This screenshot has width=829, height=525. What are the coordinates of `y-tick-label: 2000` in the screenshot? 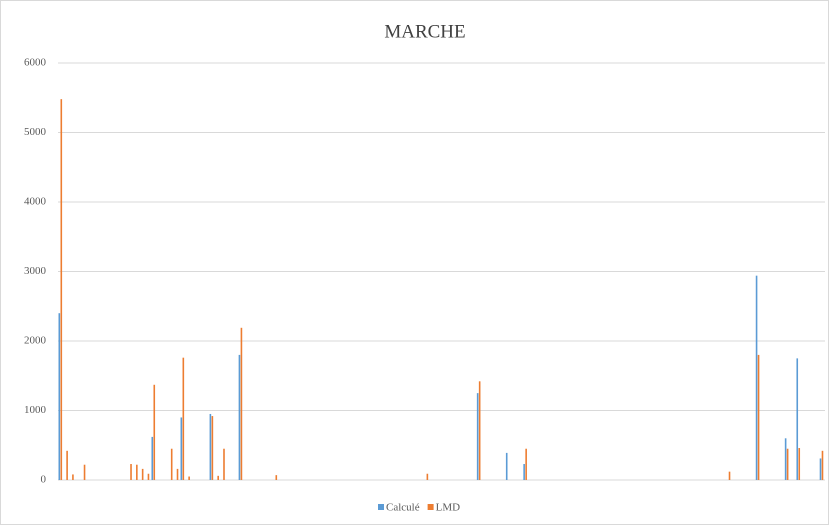 It's located at (35, 341).